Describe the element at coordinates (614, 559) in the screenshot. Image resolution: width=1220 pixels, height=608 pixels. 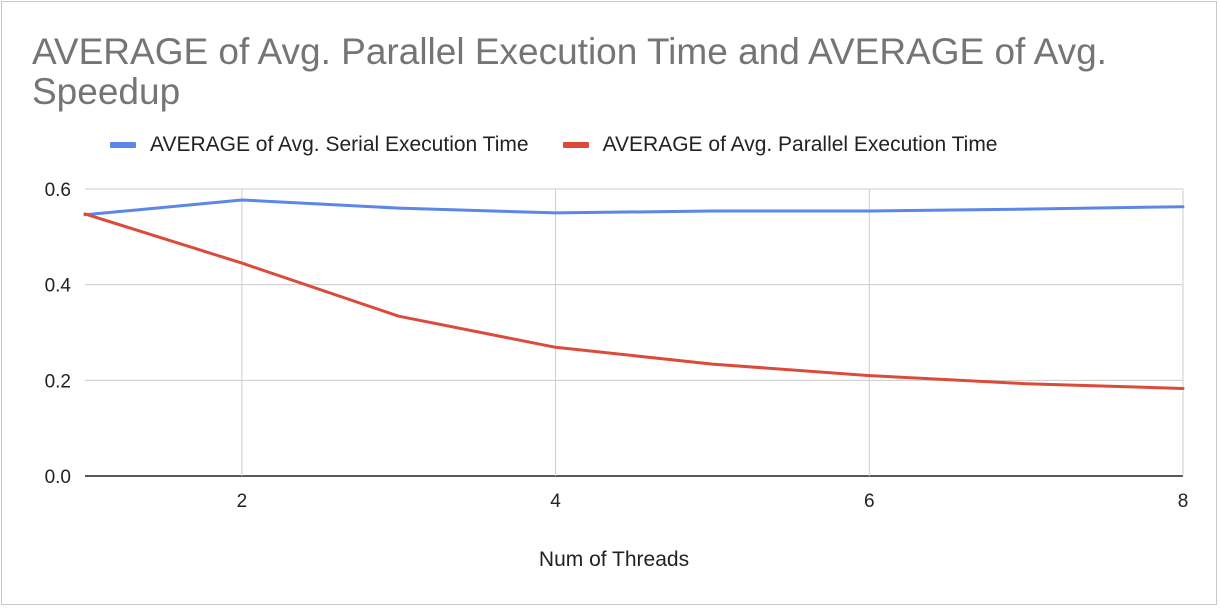
I see `x-axis-title: Num of Threads` at that location.